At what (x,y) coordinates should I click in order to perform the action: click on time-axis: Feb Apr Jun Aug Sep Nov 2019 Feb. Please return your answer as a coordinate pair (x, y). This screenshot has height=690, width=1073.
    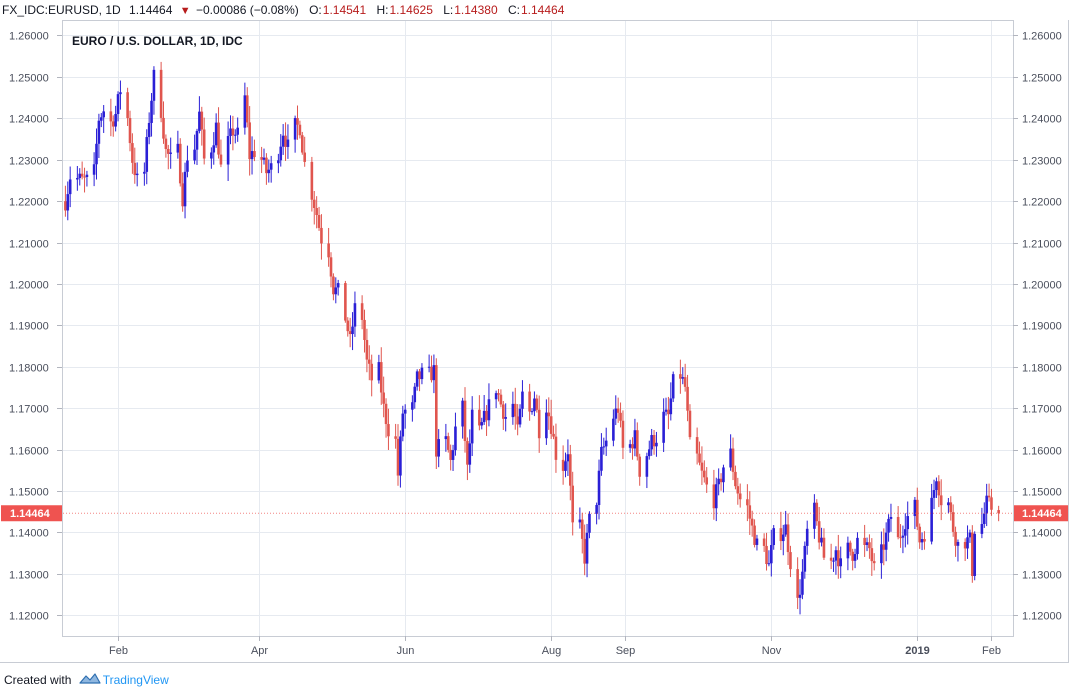
    Looking at the image, I should click on (555, 646).